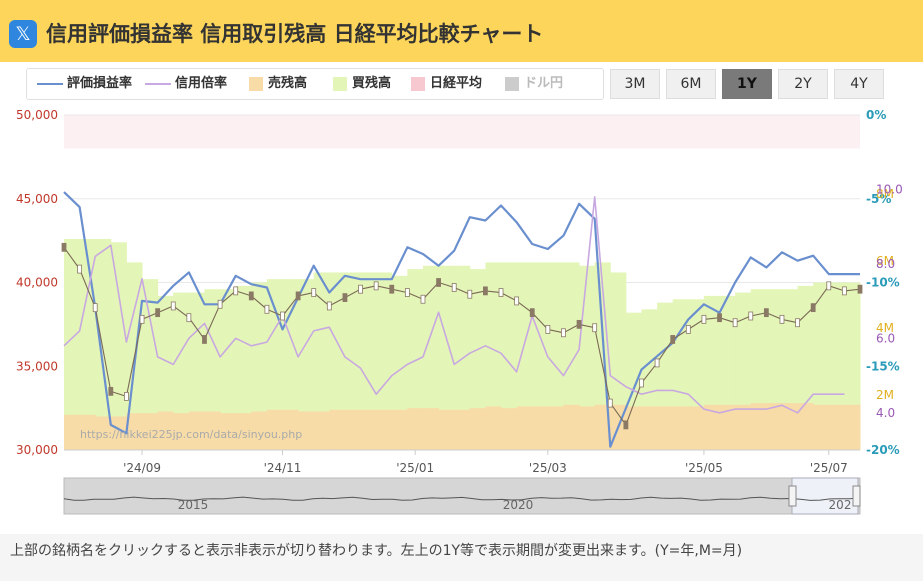 Image resolution: width=923 pixels, height=581 pixels. I want to click on y-tick-rate: 0%, so click(876, 115).